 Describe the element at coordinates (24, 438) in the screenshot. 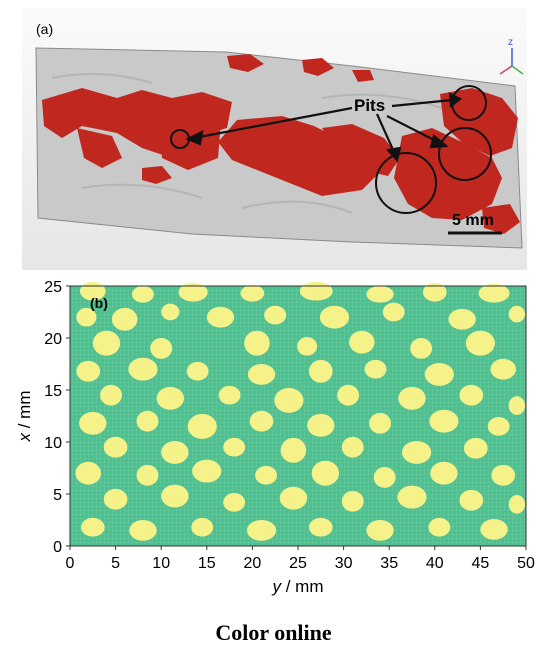

I see `y-axis-var: x` at that location.